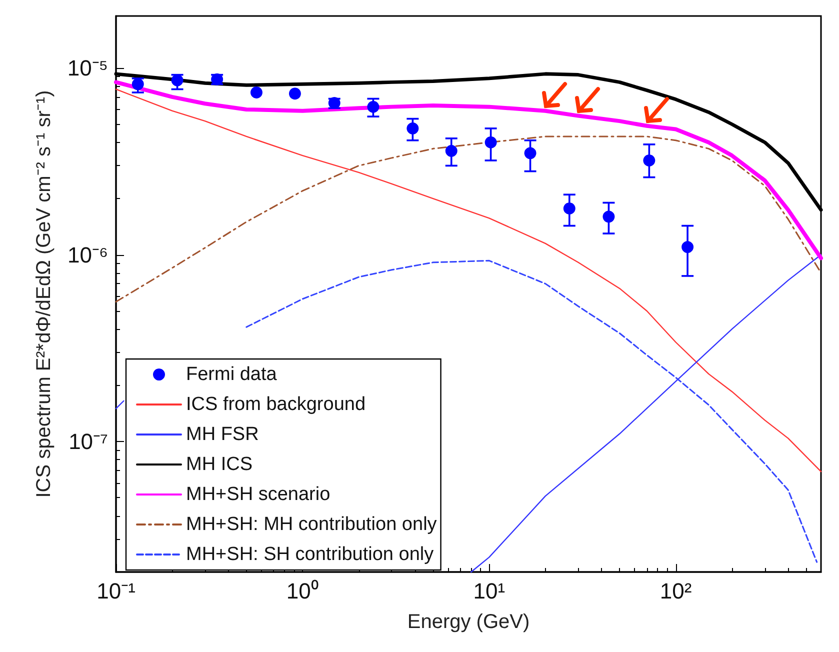 The image size is (839, 652). I want to click on x-tick-label: 10⁻¹, so click(116, 591).